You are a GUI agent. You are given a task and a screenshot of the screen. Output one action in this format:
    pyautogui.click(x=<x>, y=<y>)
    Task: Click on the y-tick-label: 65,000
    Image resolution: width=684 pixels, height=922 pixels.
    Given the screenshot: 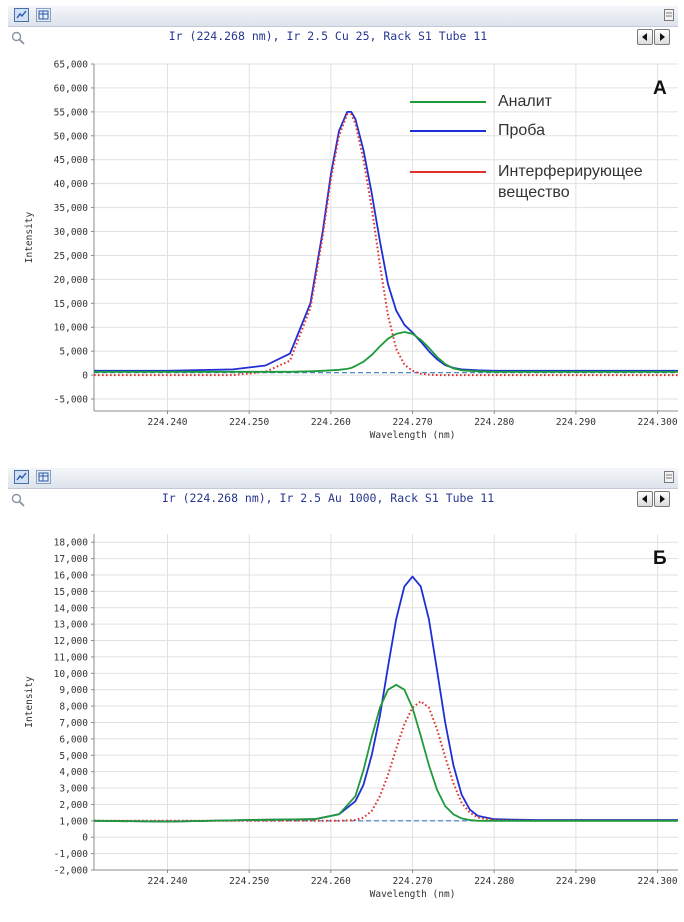 What is the action you would take?
    pyautogui.click(x=71, y=65)
    